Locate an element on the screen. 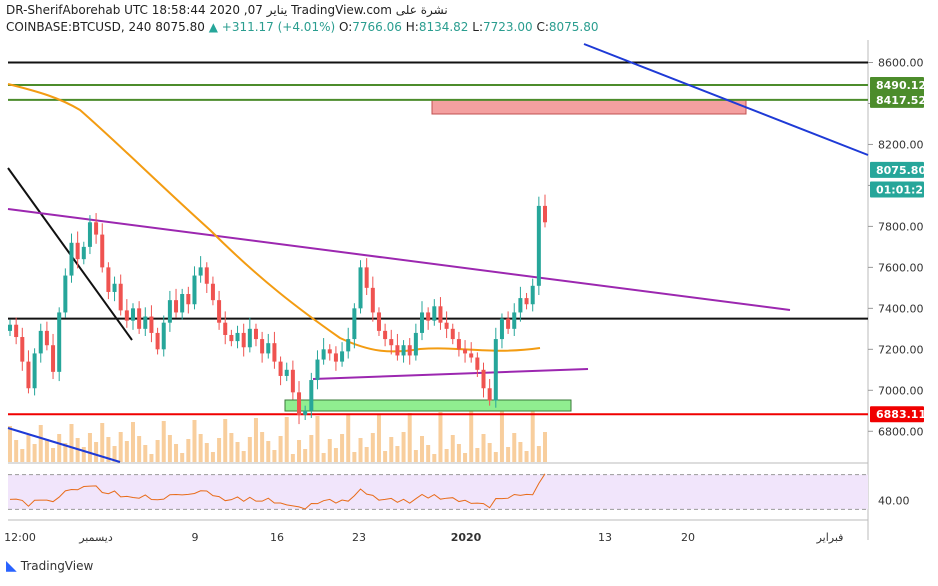 Image resolution: width=938 pixels, height=586 pixels. ascending-trendline-purple is located at coordinates (450, 374).